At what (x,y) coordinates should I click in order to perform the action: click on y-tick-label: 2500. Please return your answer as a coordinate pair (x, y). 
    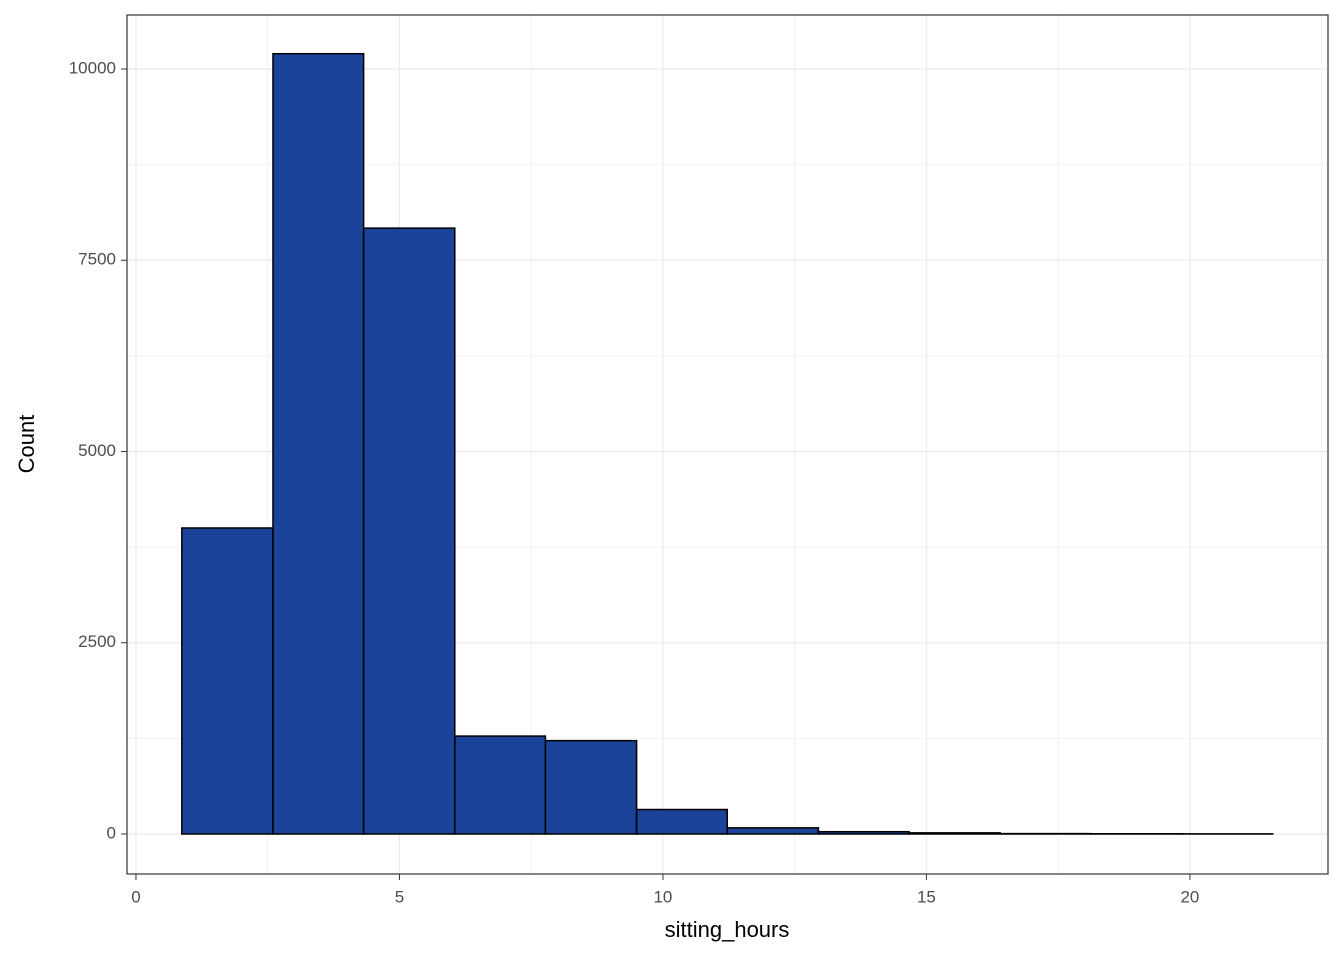
    Looking at the image, I should click on (97, 641).